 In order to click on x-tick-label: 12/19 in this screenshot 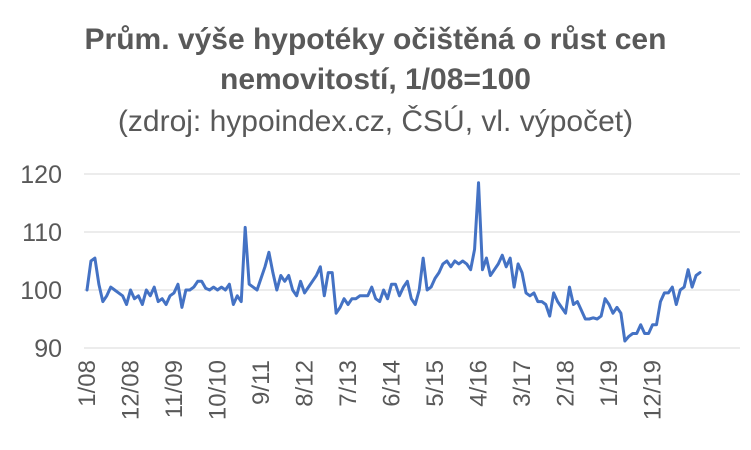, I will do `click(653, 390)`.